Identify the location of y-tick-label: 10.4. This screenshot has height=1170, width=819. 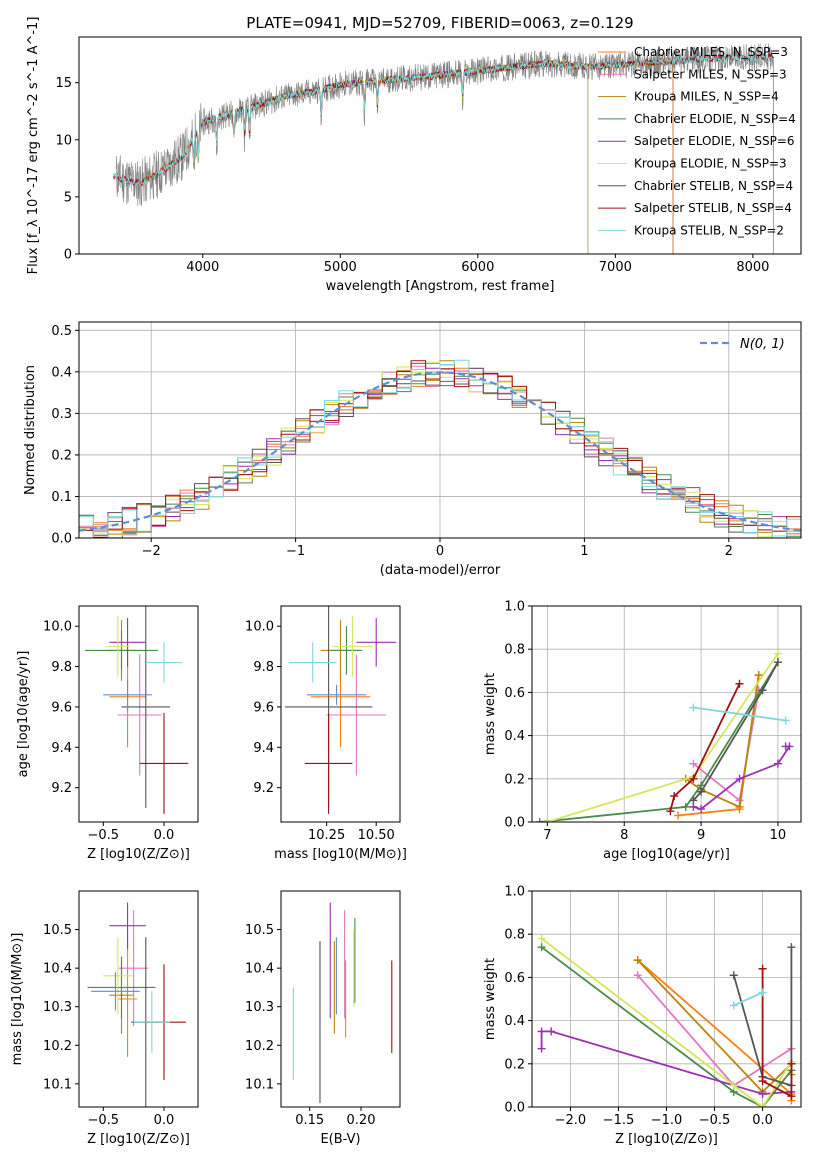
(57, 969).